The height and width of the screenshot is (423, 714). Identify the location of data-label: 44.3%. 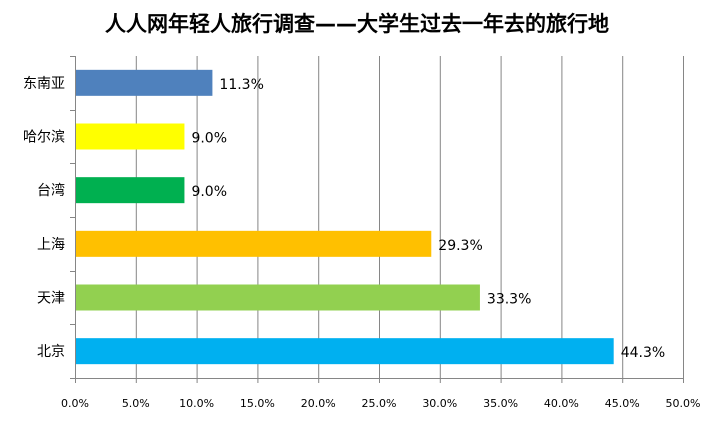
(643, 353).